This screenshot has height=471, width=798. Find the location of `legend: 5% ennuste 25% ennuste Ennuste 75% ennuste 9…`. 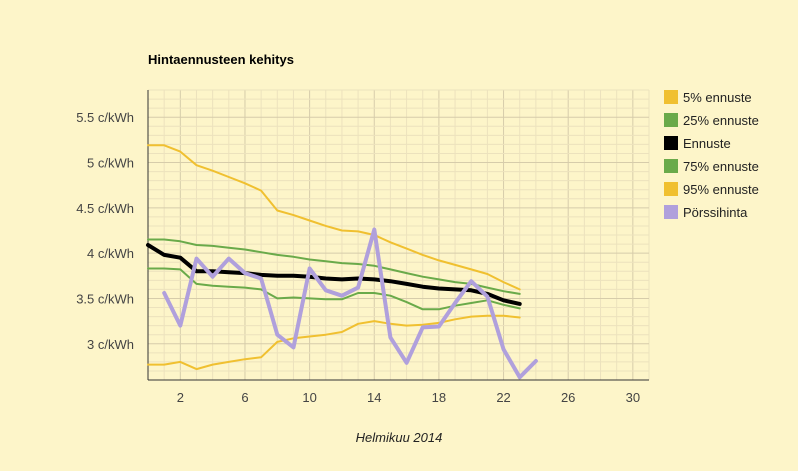

legend: 5% ennuste 25% ennuste Ennuste 75% ennuste 9… is located at coordinates (711, 155).